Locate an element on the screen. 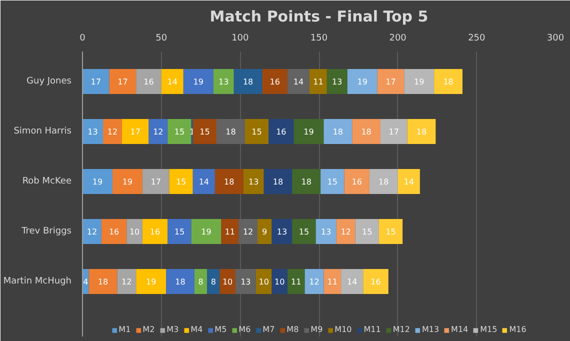  y-tick-label: Martin McHugh is located at coordinates (37, 281).